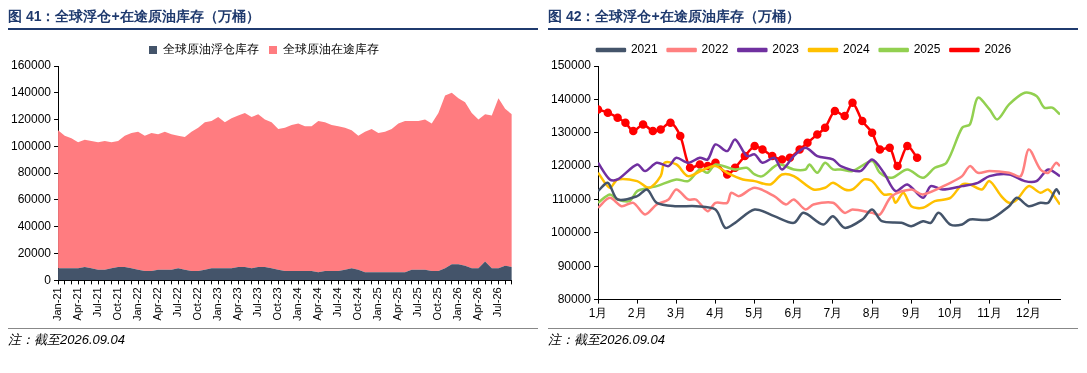  I want to click on y-tick-label: 60000, so click(34, 199).